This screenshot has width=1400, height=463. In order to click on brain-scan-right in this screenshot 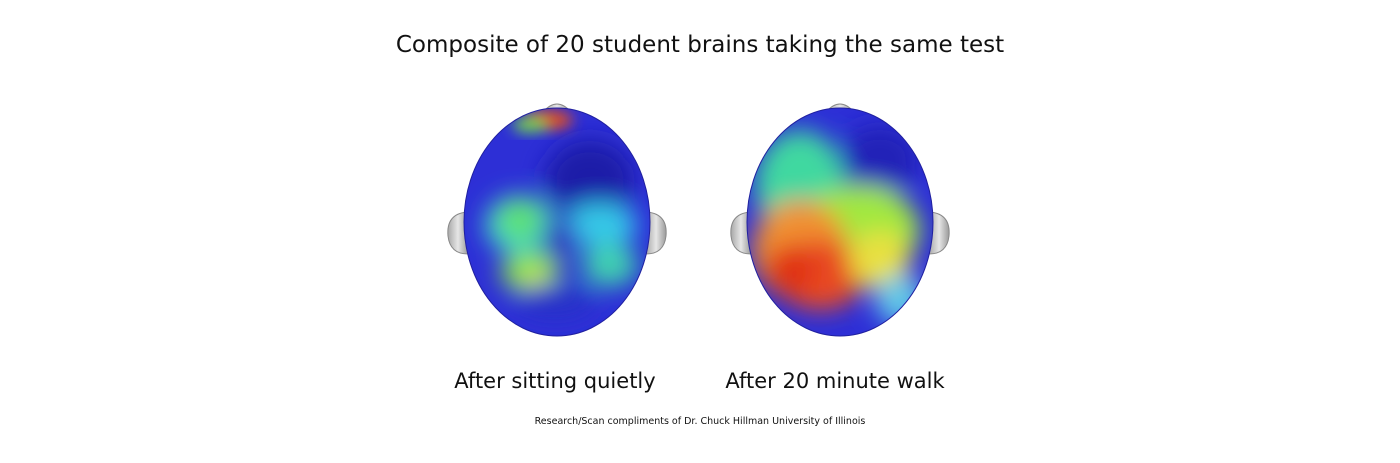, I will do `click(840, 220)`.